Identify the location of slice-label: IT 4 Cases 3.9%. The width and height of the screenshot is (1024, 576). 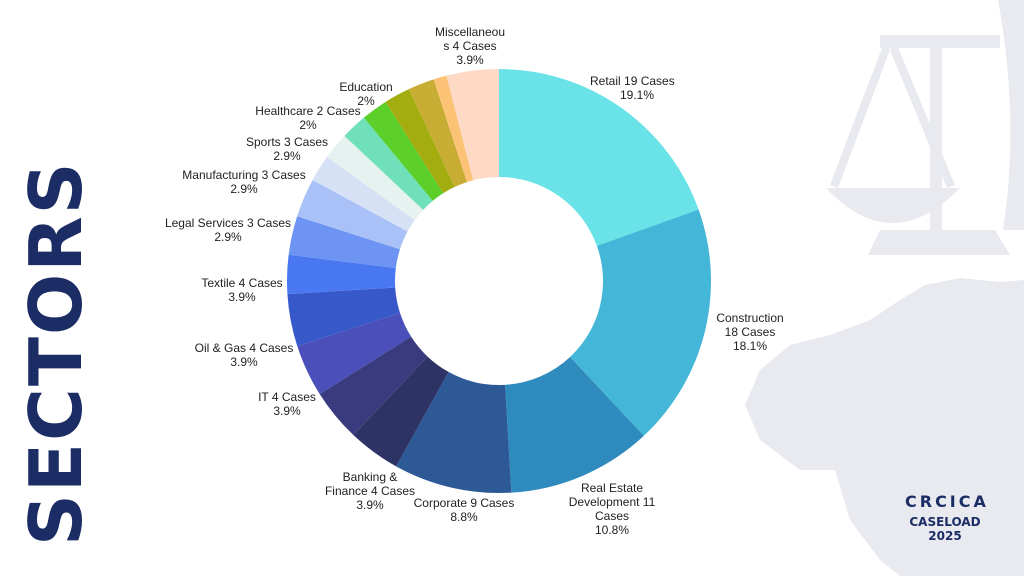
(287, 404).